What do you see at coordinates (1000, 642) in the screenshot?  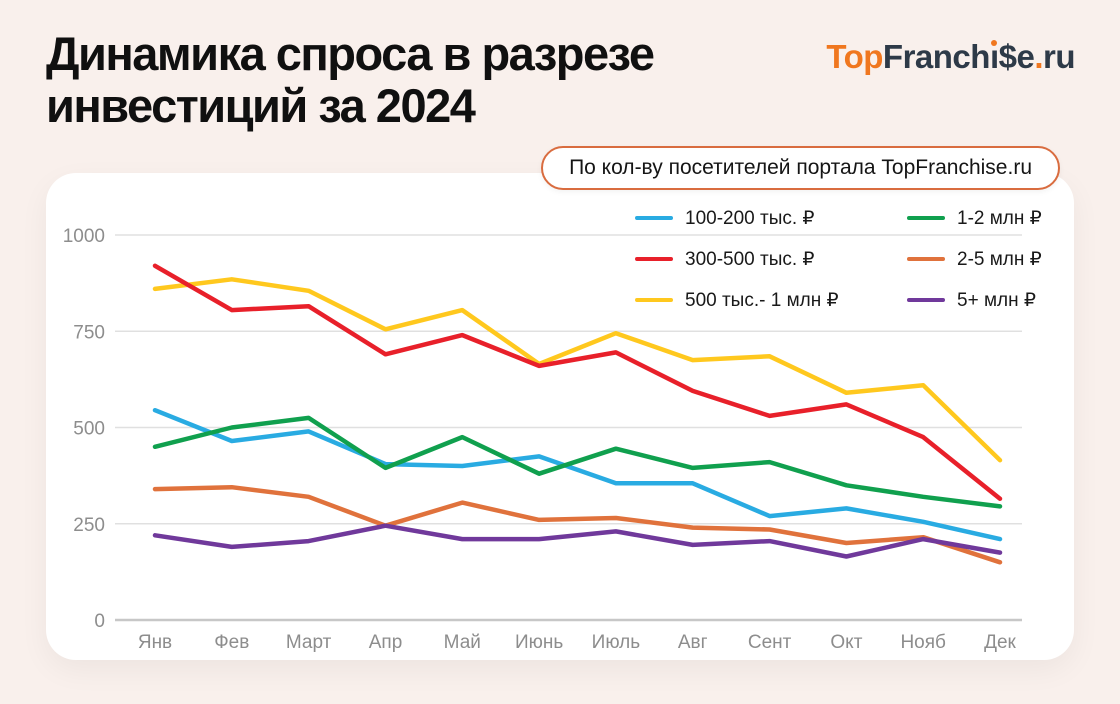 I see `x-axis-tick-12: Дек` at bounding box center [1000, 642].